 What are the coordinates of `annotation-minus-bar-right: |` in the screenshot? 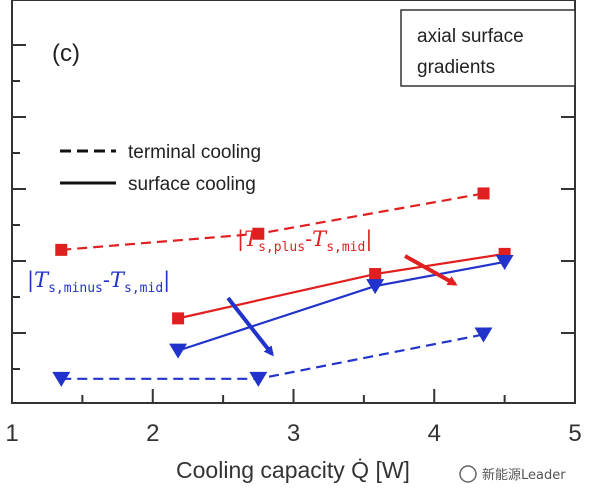 It's located at (166, 280).